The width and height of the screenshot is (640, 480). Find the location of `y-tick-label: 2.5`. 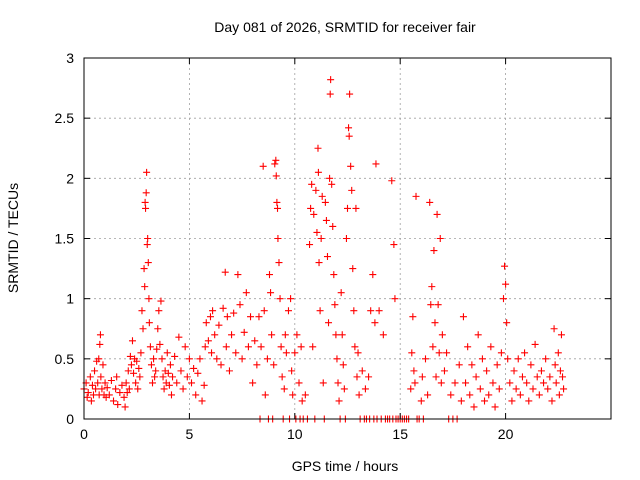

y-tick-label: 2.5 is located at coordinates (65, 118).